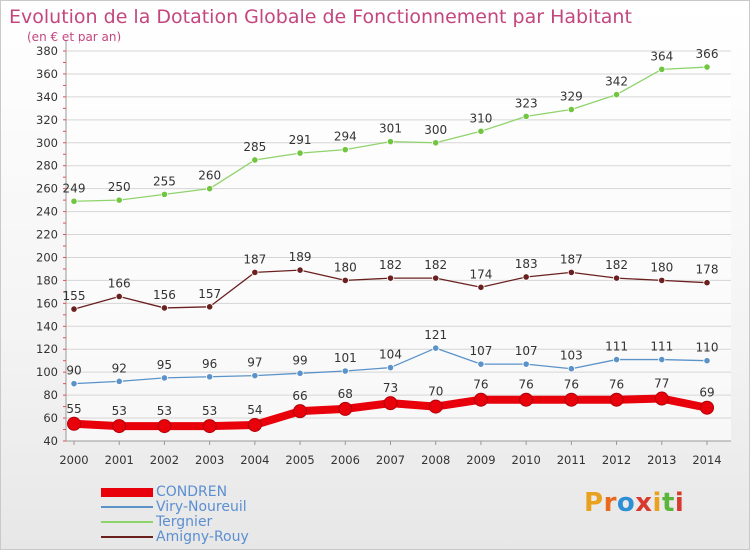 The image size is (750, 550). Describe the element at coordinates (299, 360) in the screenshot. I see `data-label: 99` at that location.